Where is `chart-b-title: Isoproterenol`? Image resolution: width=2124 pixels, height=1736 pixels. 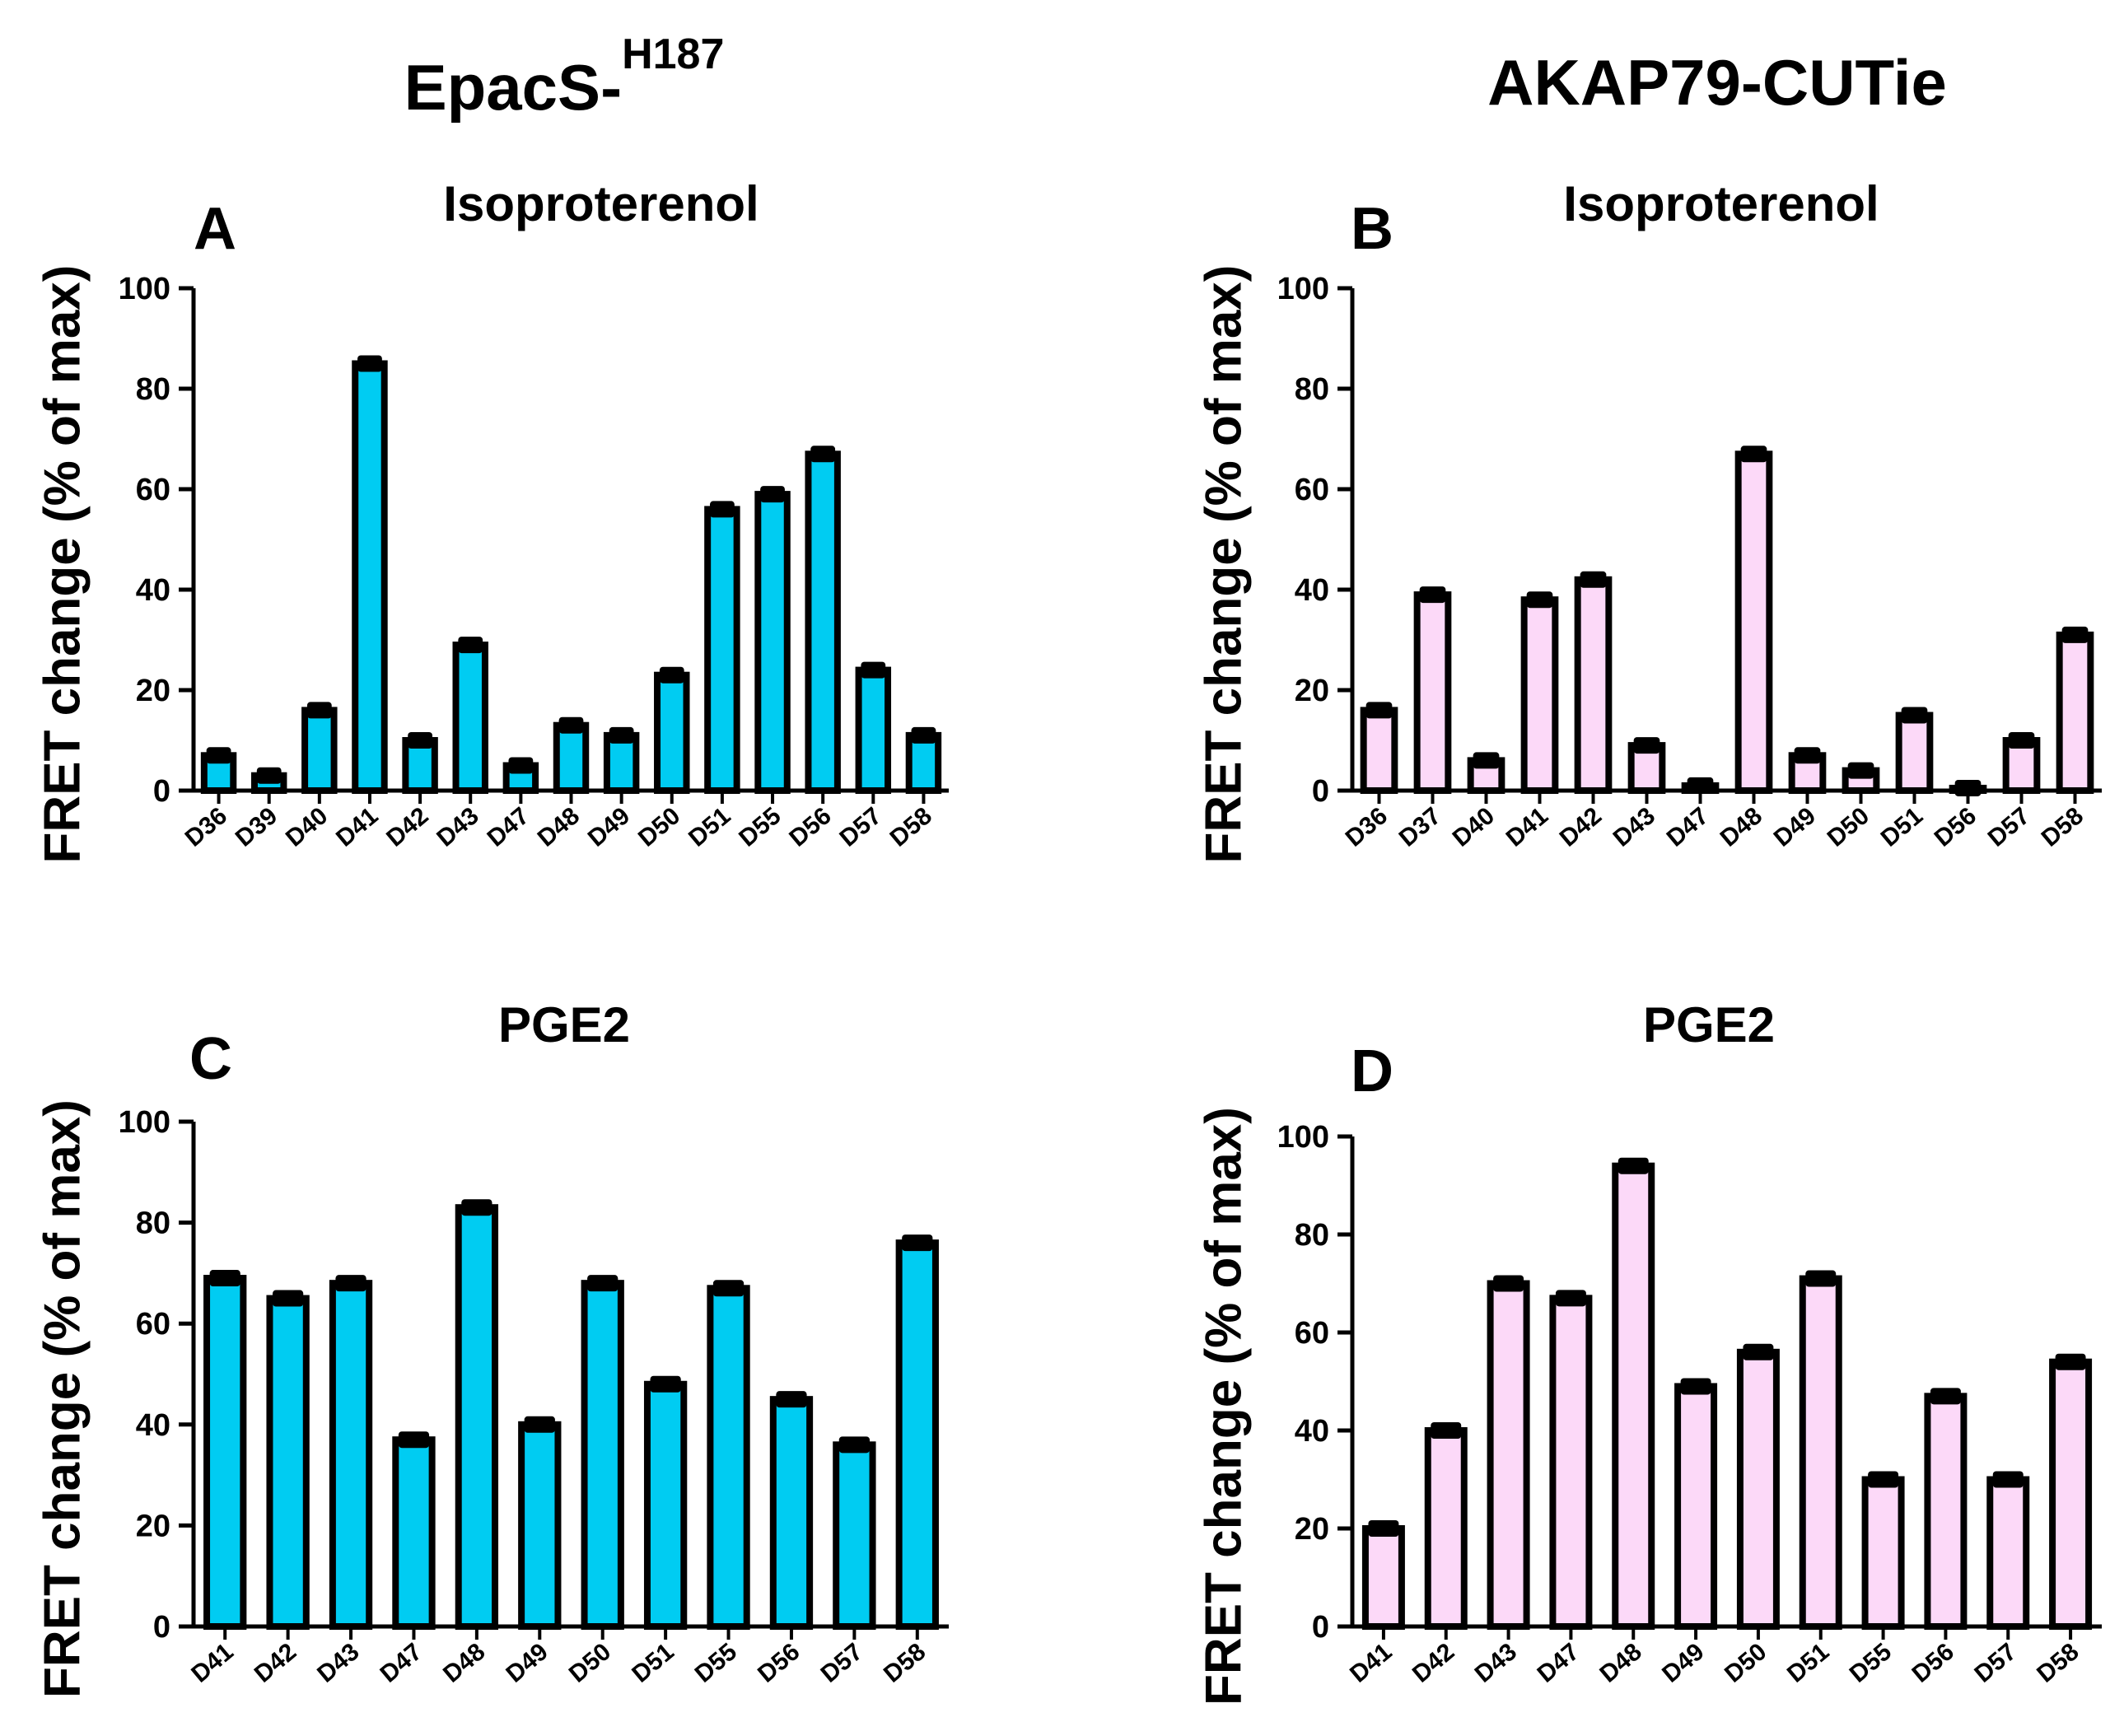 chart-b-title: Isoproterenol is located at coordinates (1721, 203).